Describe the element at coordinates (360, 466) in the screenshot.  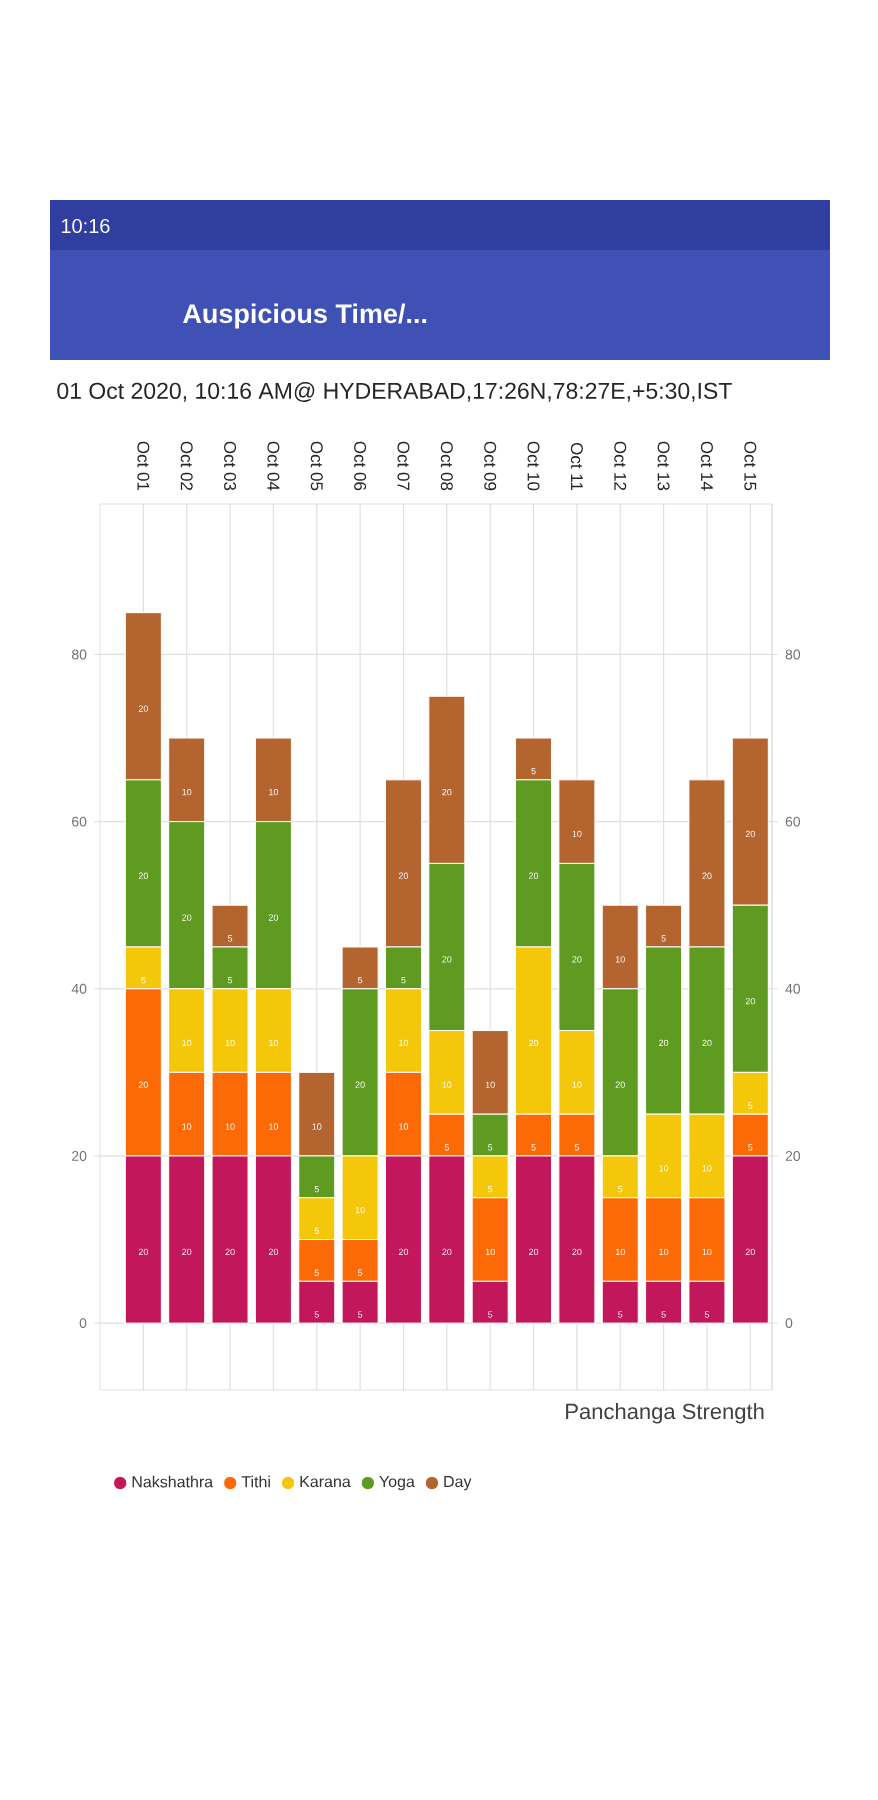
I see `x-tick-label: Oct 06` at that location.